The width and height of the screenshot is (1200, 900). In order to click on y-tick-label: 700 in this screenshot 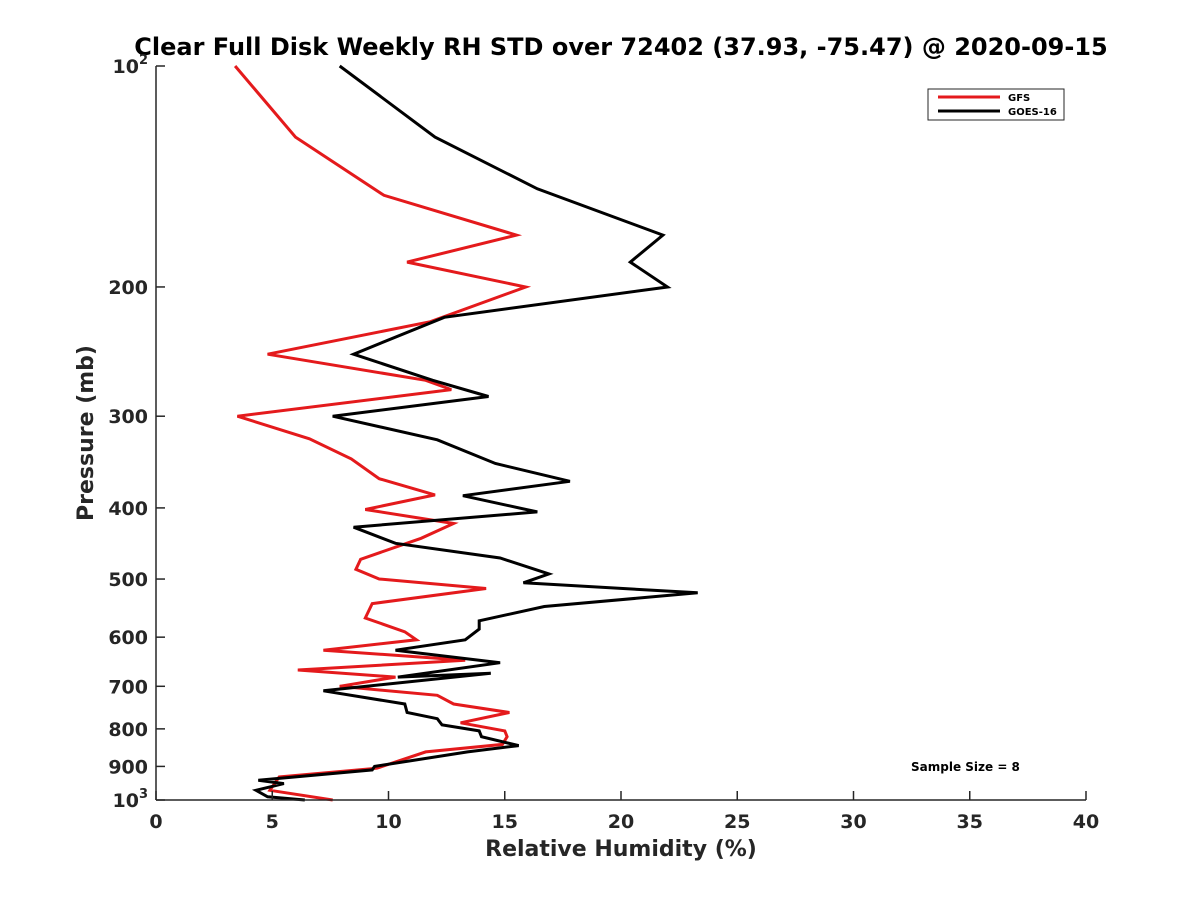, I will do `click(128, 687)`.